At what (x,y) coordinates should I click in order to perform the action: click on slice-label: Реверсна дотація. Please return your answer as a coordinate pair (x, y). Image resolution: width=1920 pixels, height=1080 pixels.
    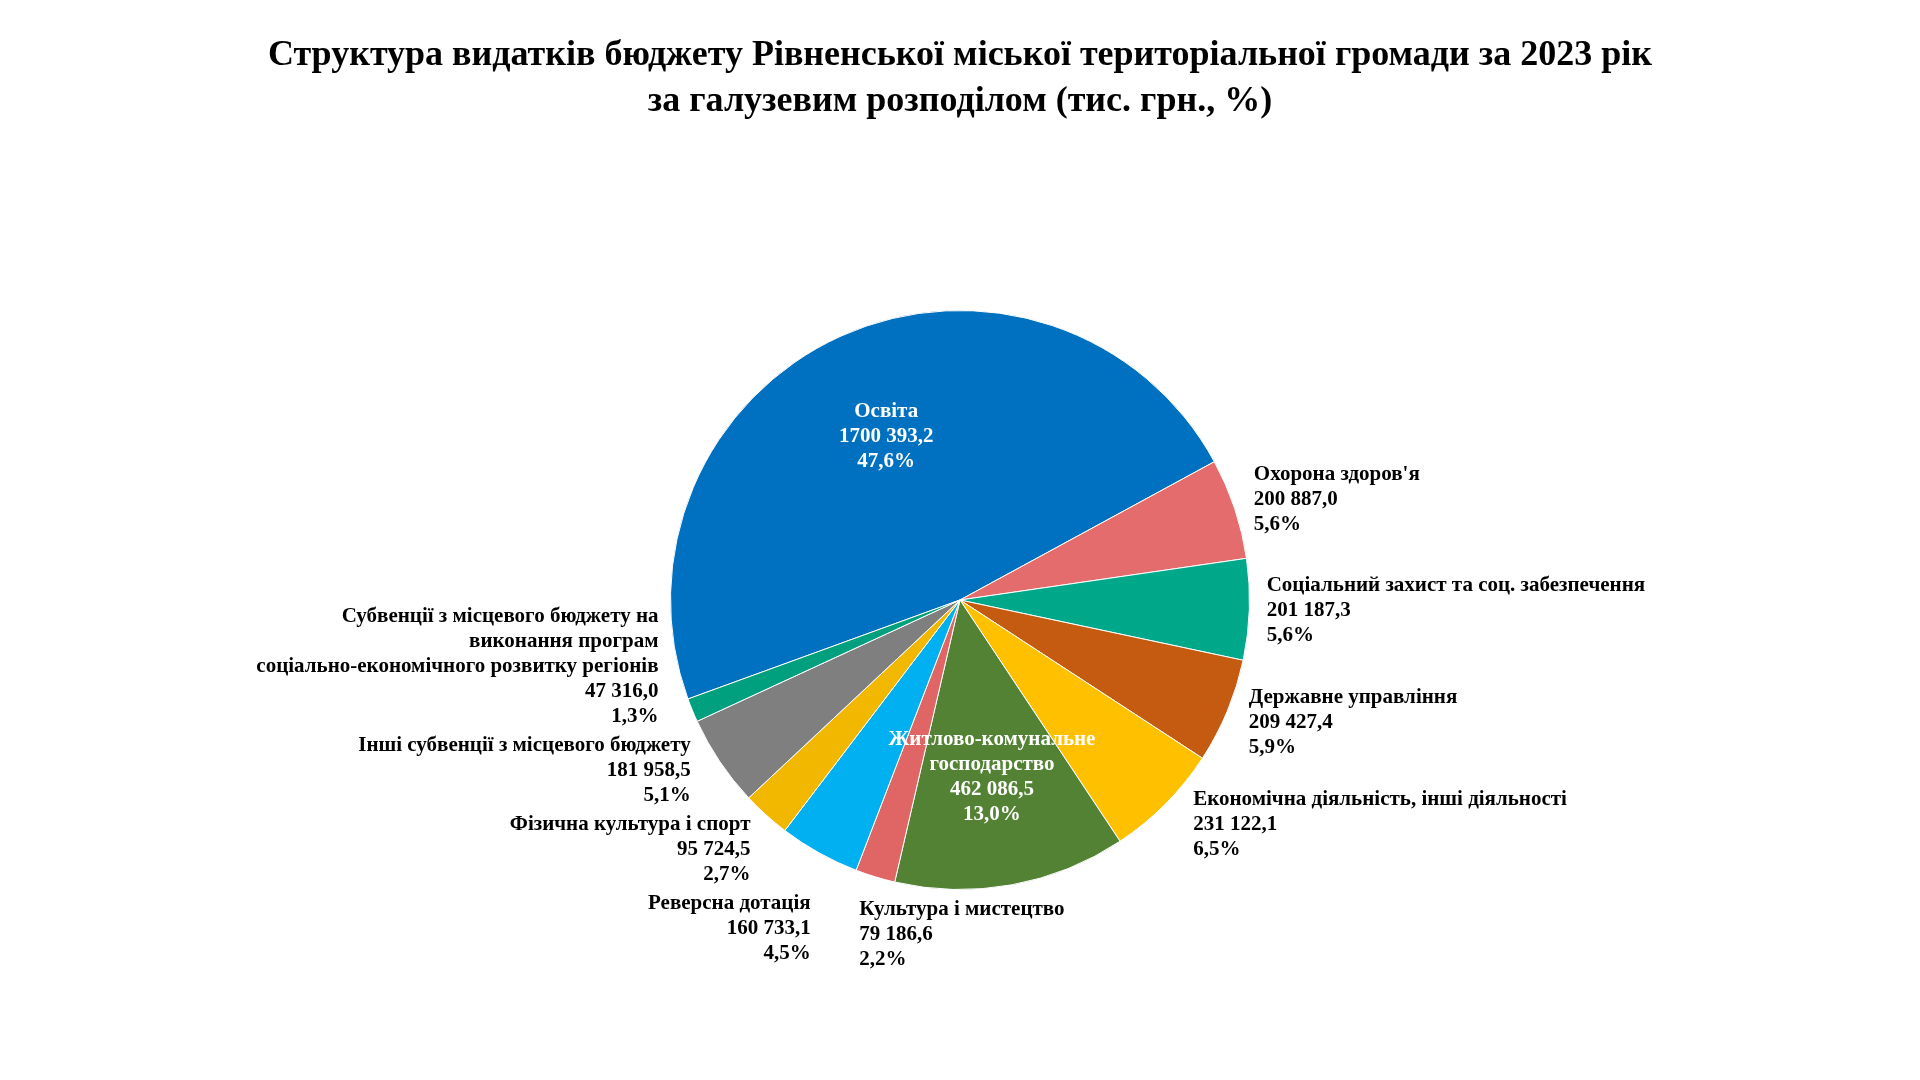
    Looking at the image, I should click on (729, 901).